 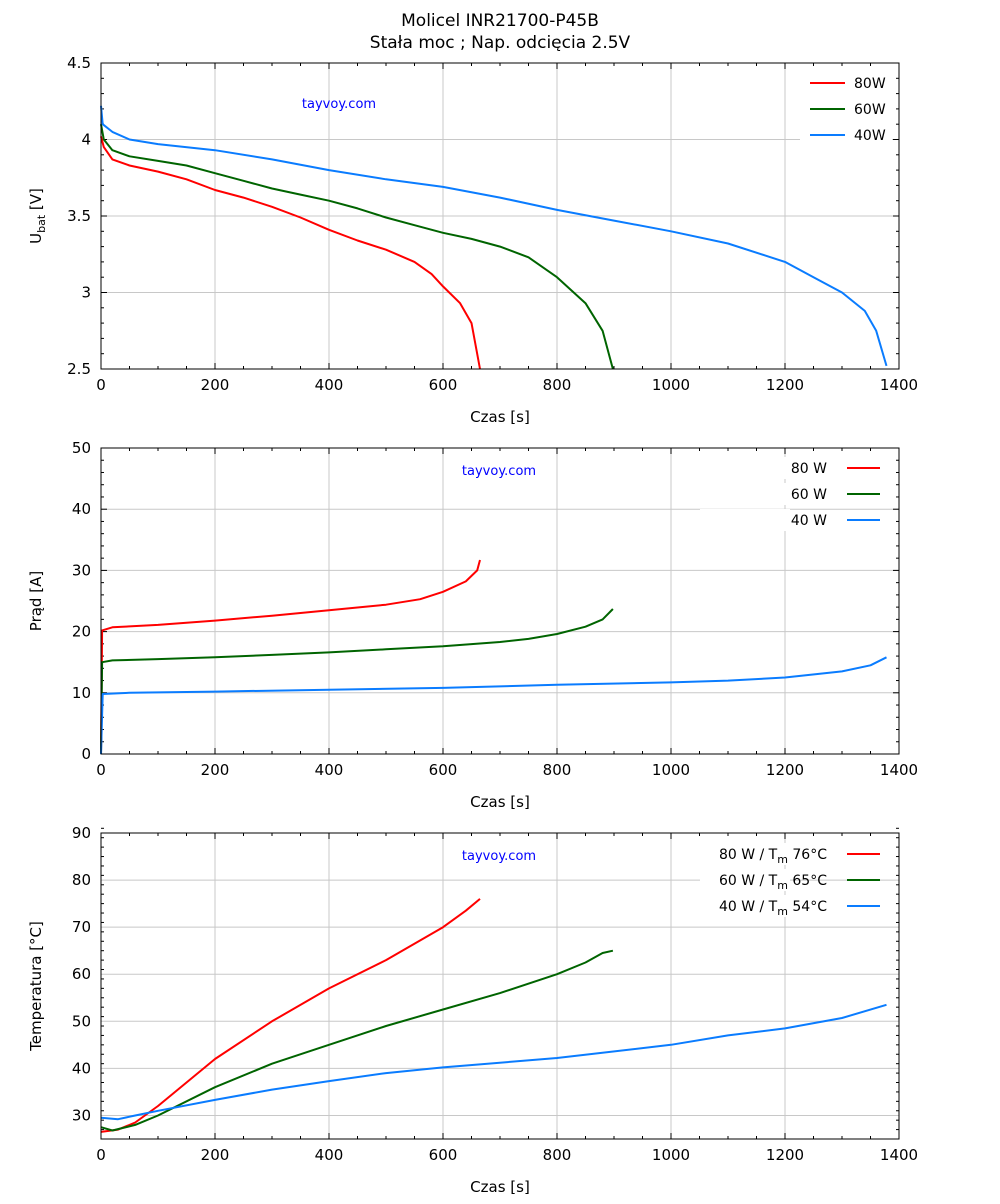 I want to click on chart-subtitle: Stała moc ; Nap. odcięcia 2.5V, so click(x=500, y=43).